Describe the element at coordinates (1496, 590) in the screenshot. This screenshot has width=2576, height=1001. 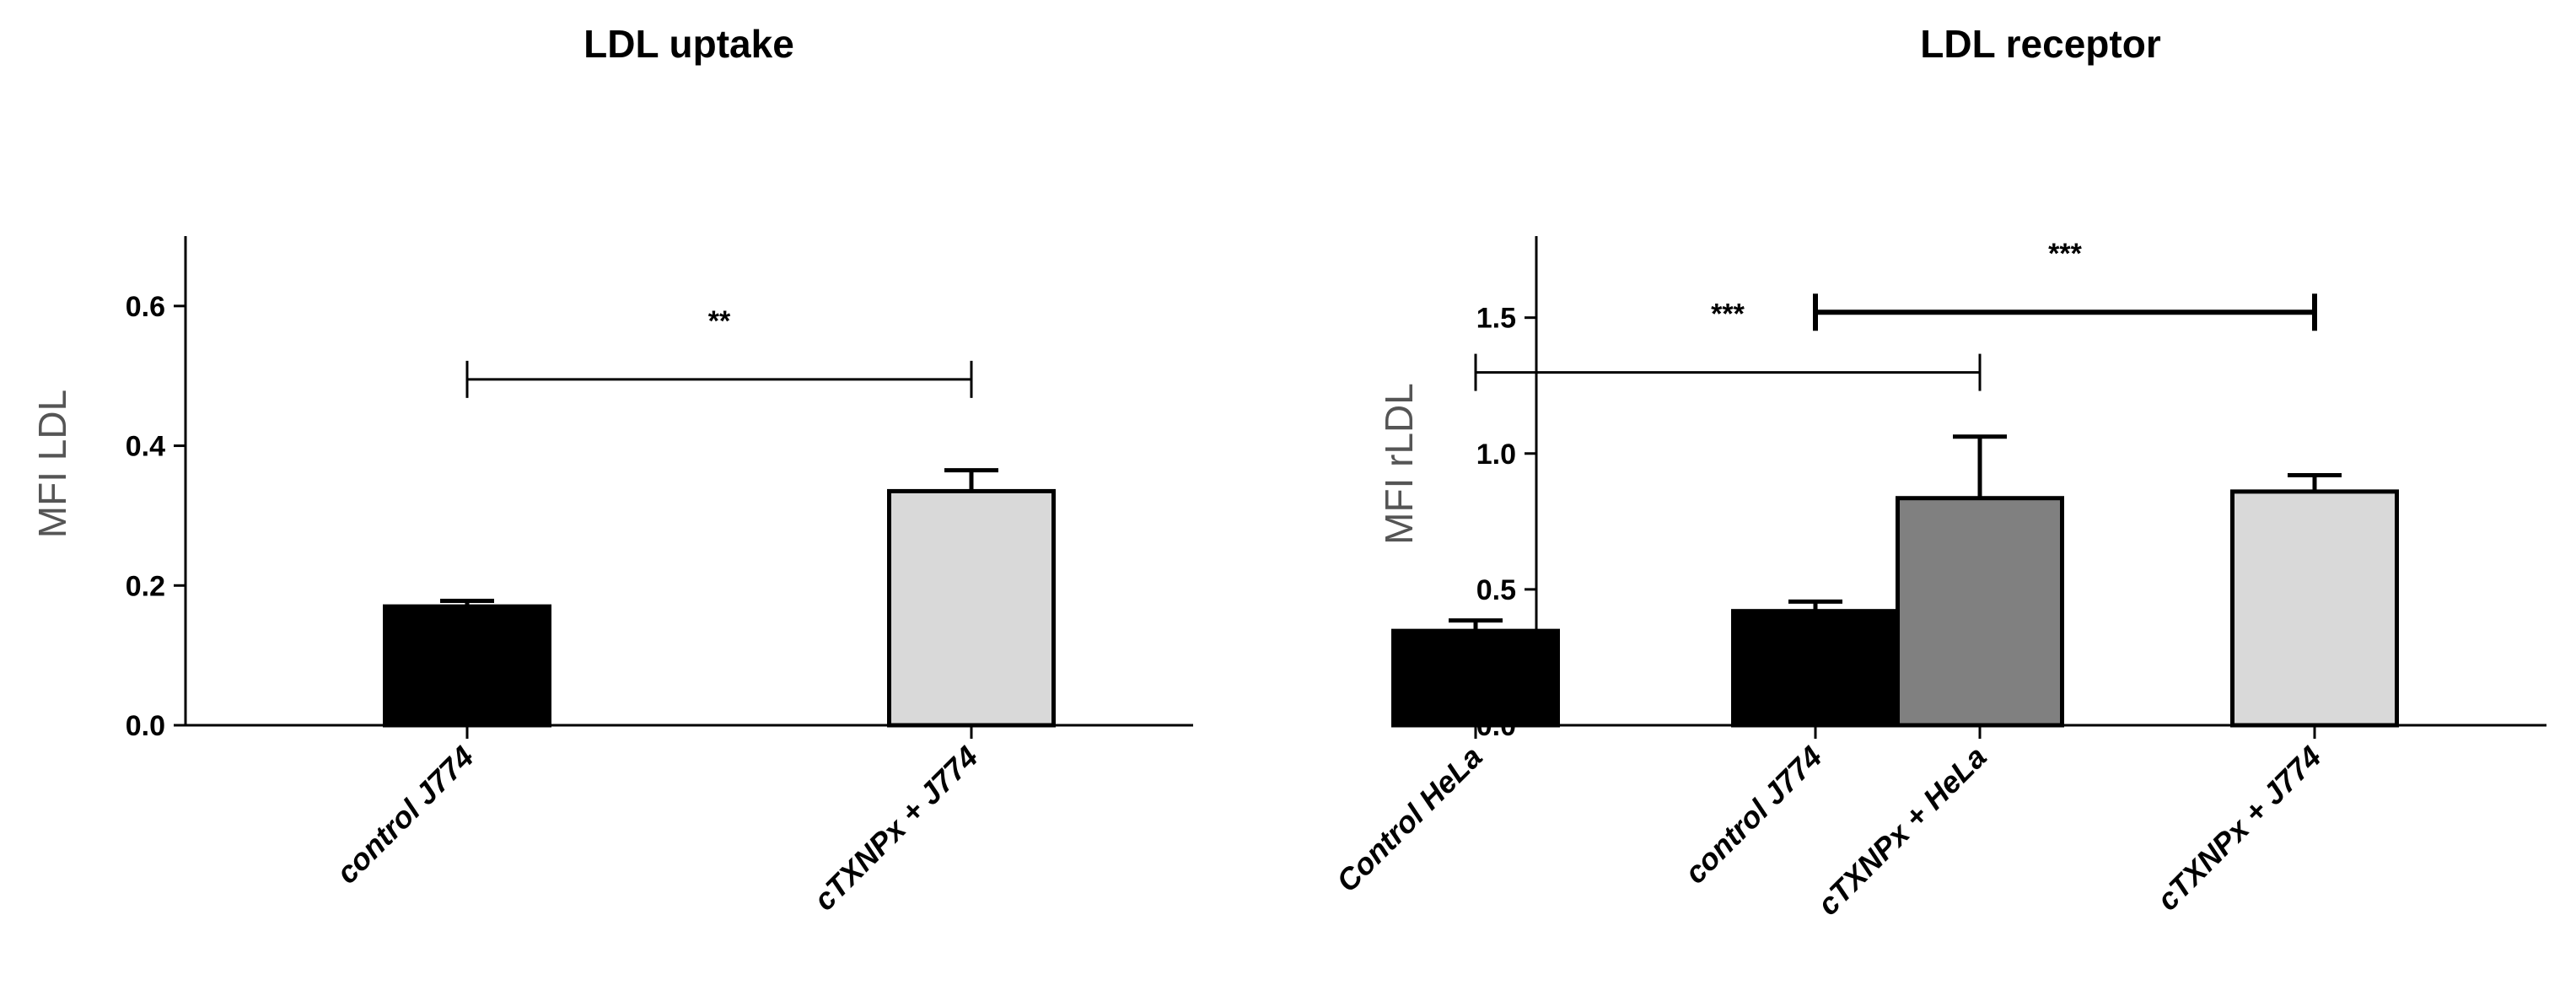
I see `y-tick-label: 0.5` at that location.